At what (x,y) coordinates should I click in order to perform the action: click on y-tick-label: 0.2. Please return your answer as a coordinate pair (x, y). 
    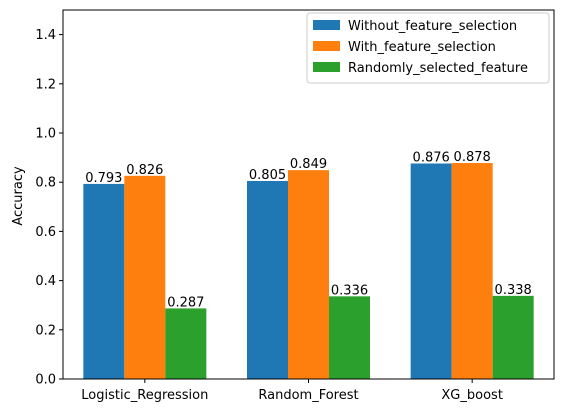
    Looking at the image, I should click on (45, 330).